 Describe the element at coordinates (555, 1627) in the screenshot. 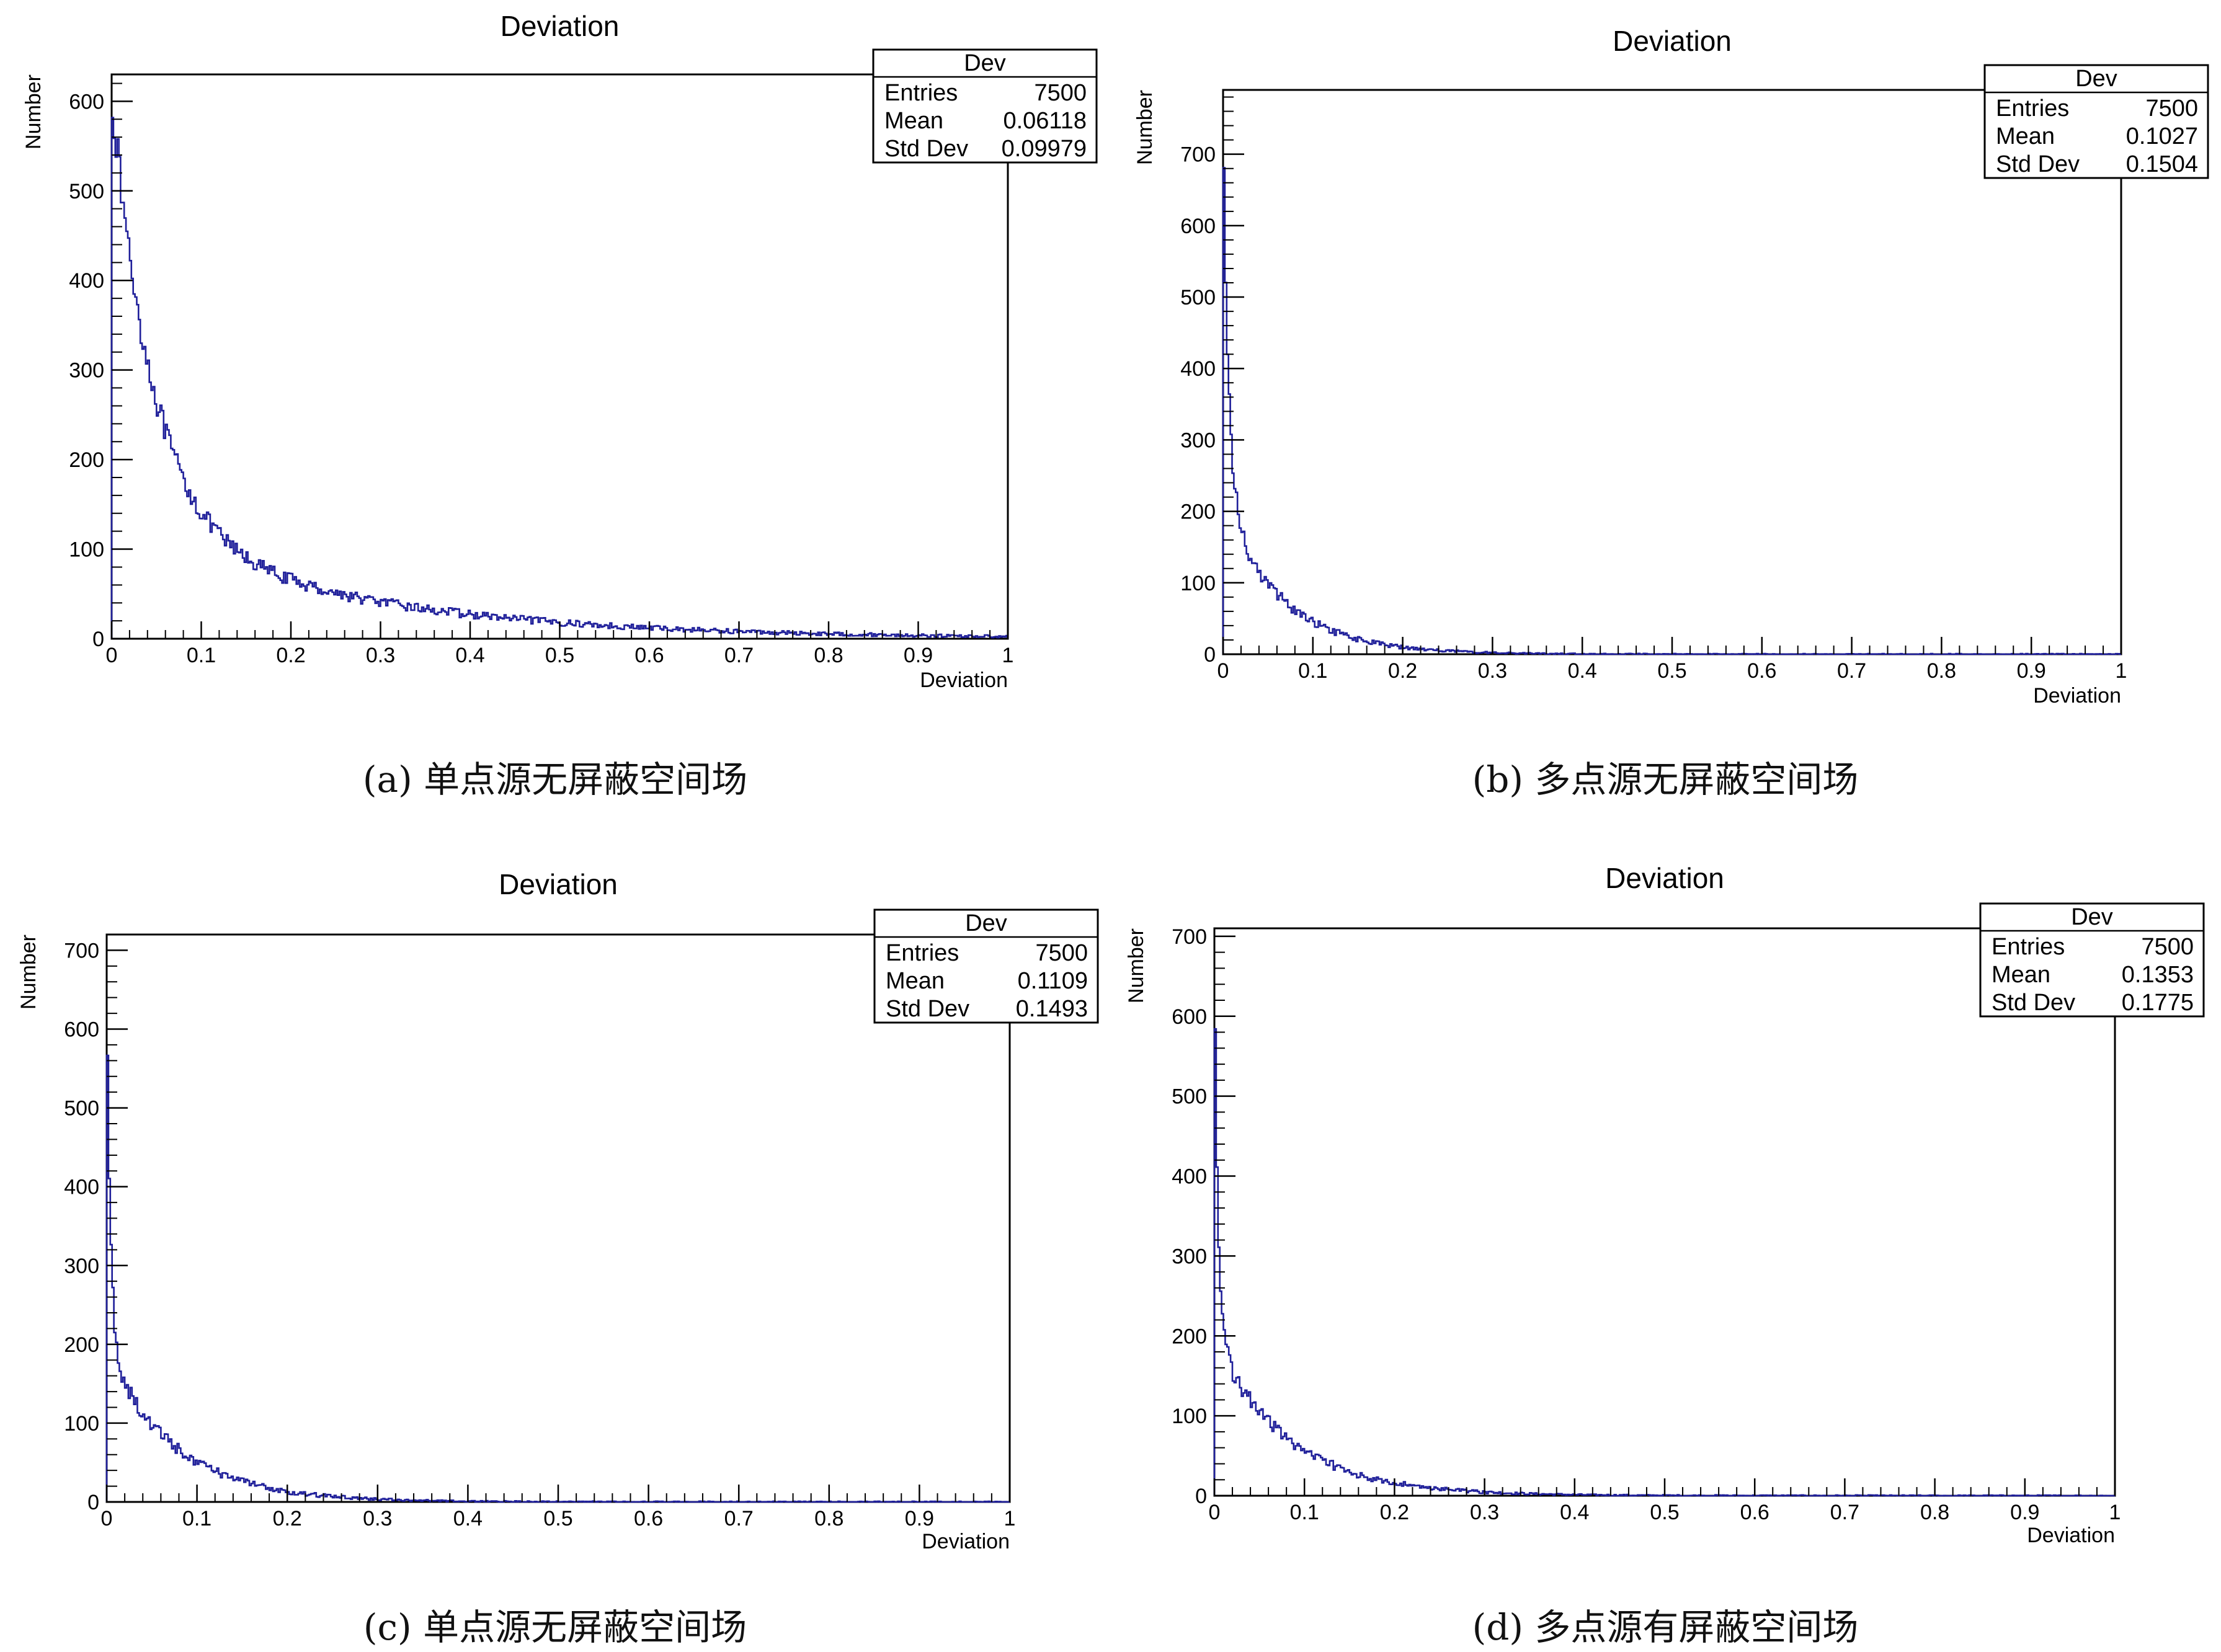

I see `caption-c: (c) 单点源无屏蔽空间场` at that location.